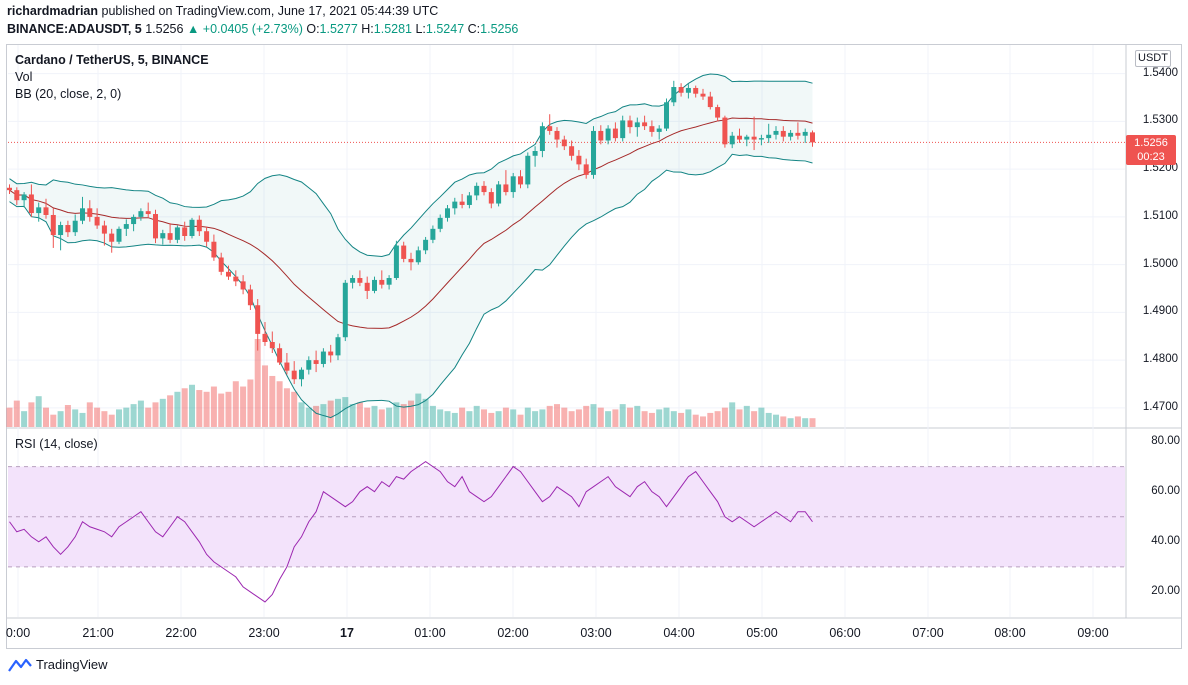 This screenshot has width=1188, height=685. What do you see at coordinates (1160, 406) in the screenshot?
I see `price-tick-label: 1.4700` at bounding box center [1160, 406].